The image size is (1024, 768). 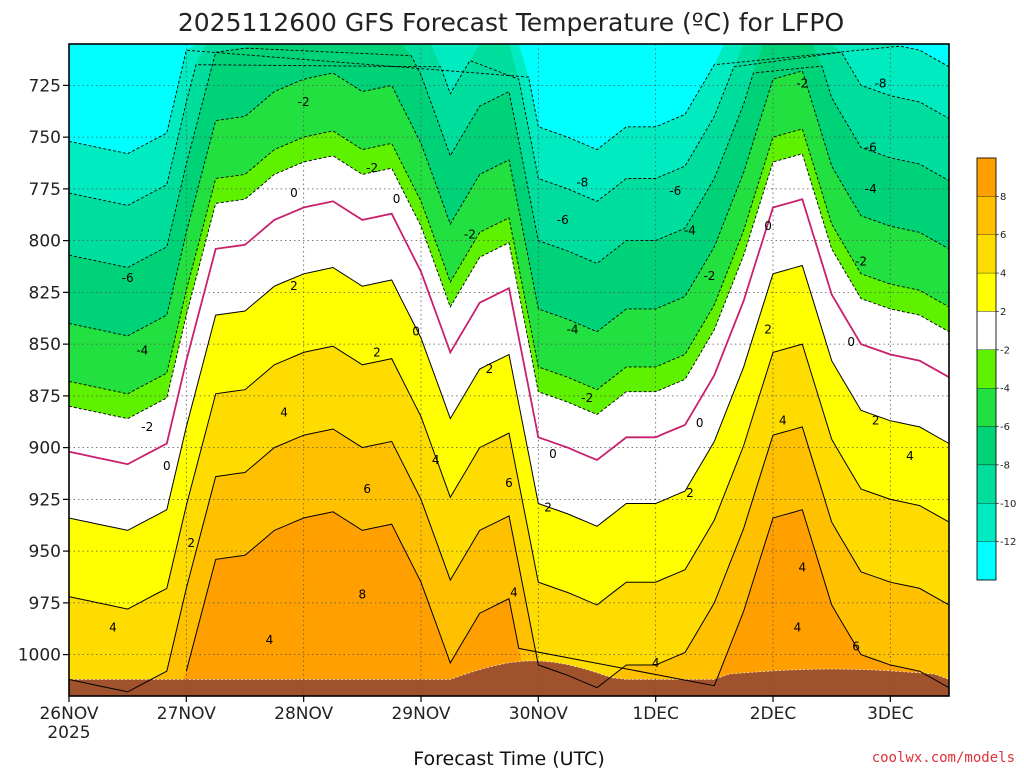 What do you see at coordinates (655, 714) in the screenshot?
I see `x-tick-label: 1DEC` at bounding box center [655, 714].